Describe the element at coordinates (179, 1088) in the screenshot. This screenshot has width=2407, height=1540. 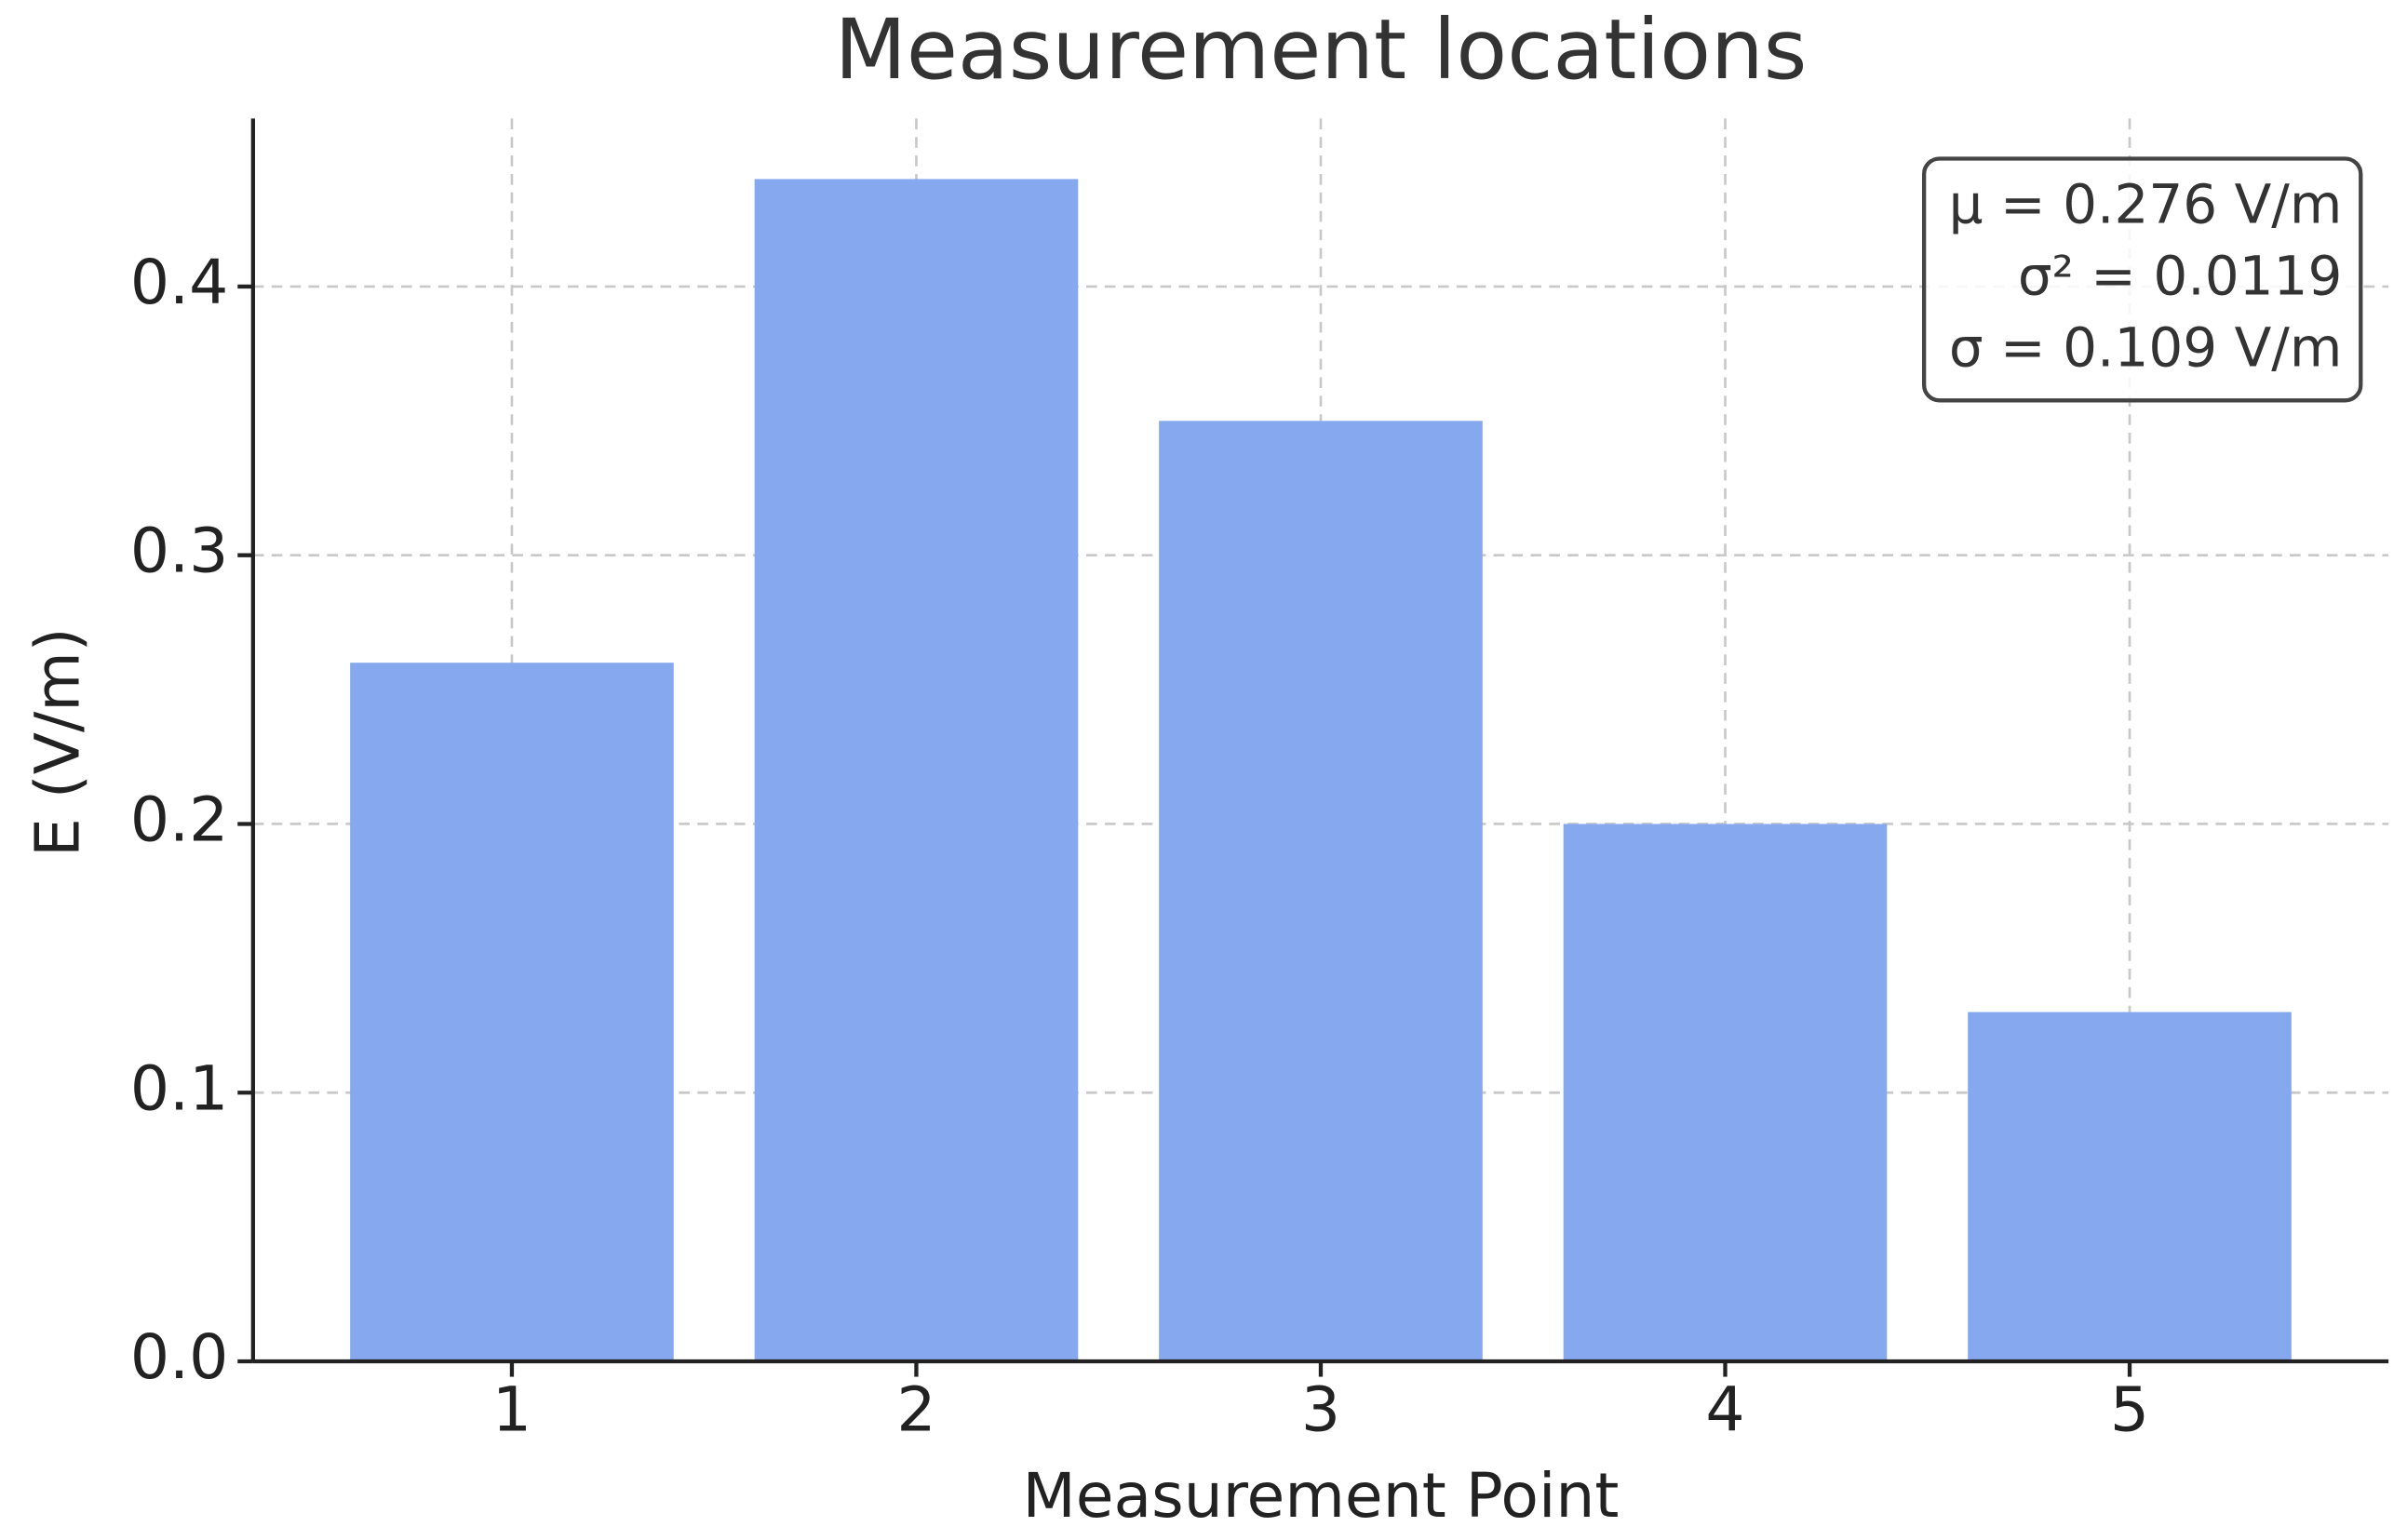
I see `y-tick-label: 0.1` at that location.